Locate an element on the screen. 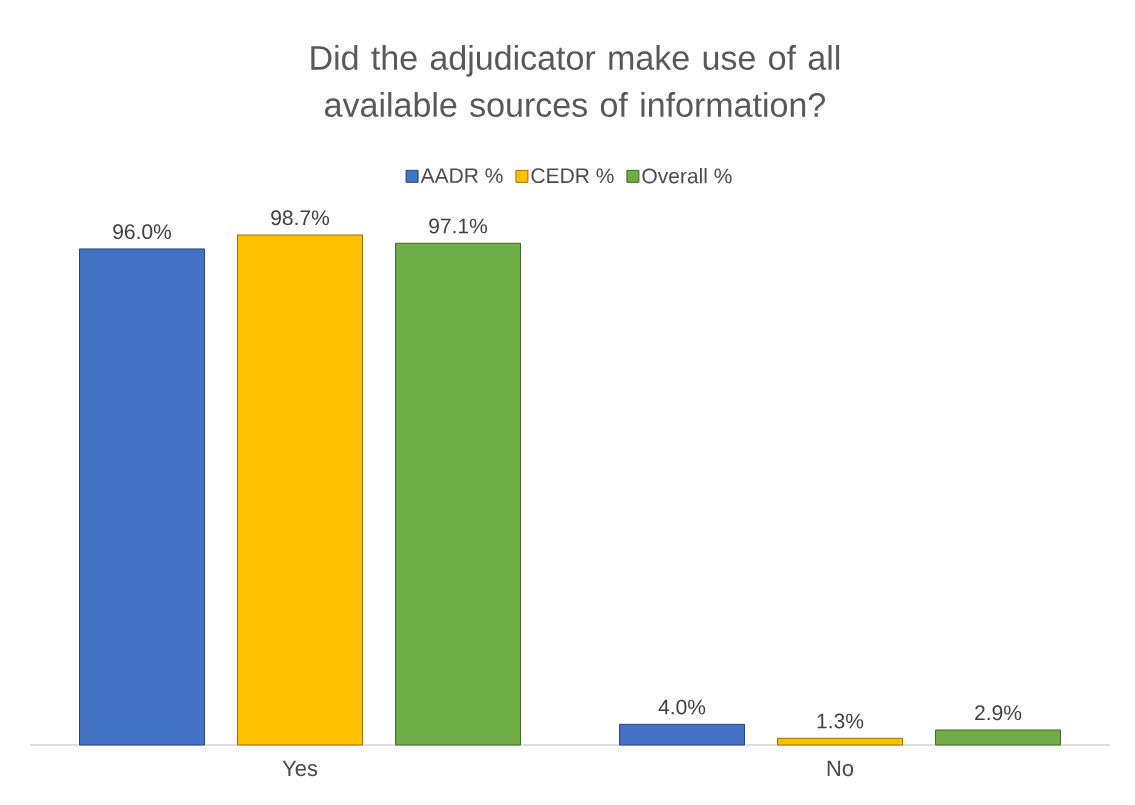 The image size is (1135, 805). legend-label: AADR % is located at coordinates (461, 175).